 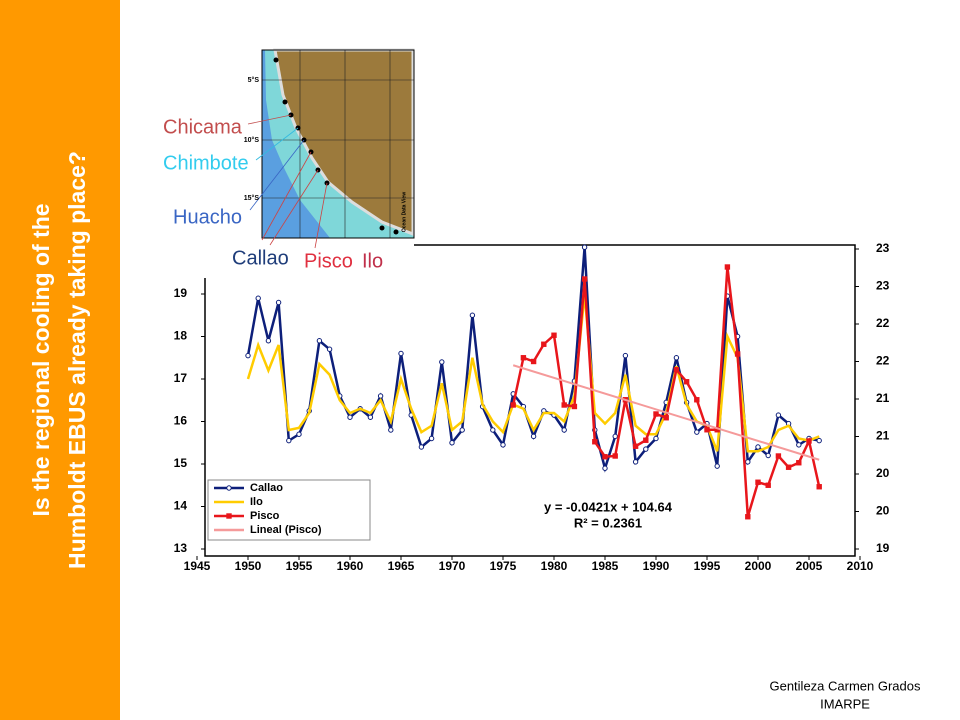 I want to click on y-tick-label: 19, so click(x=181, y=293).